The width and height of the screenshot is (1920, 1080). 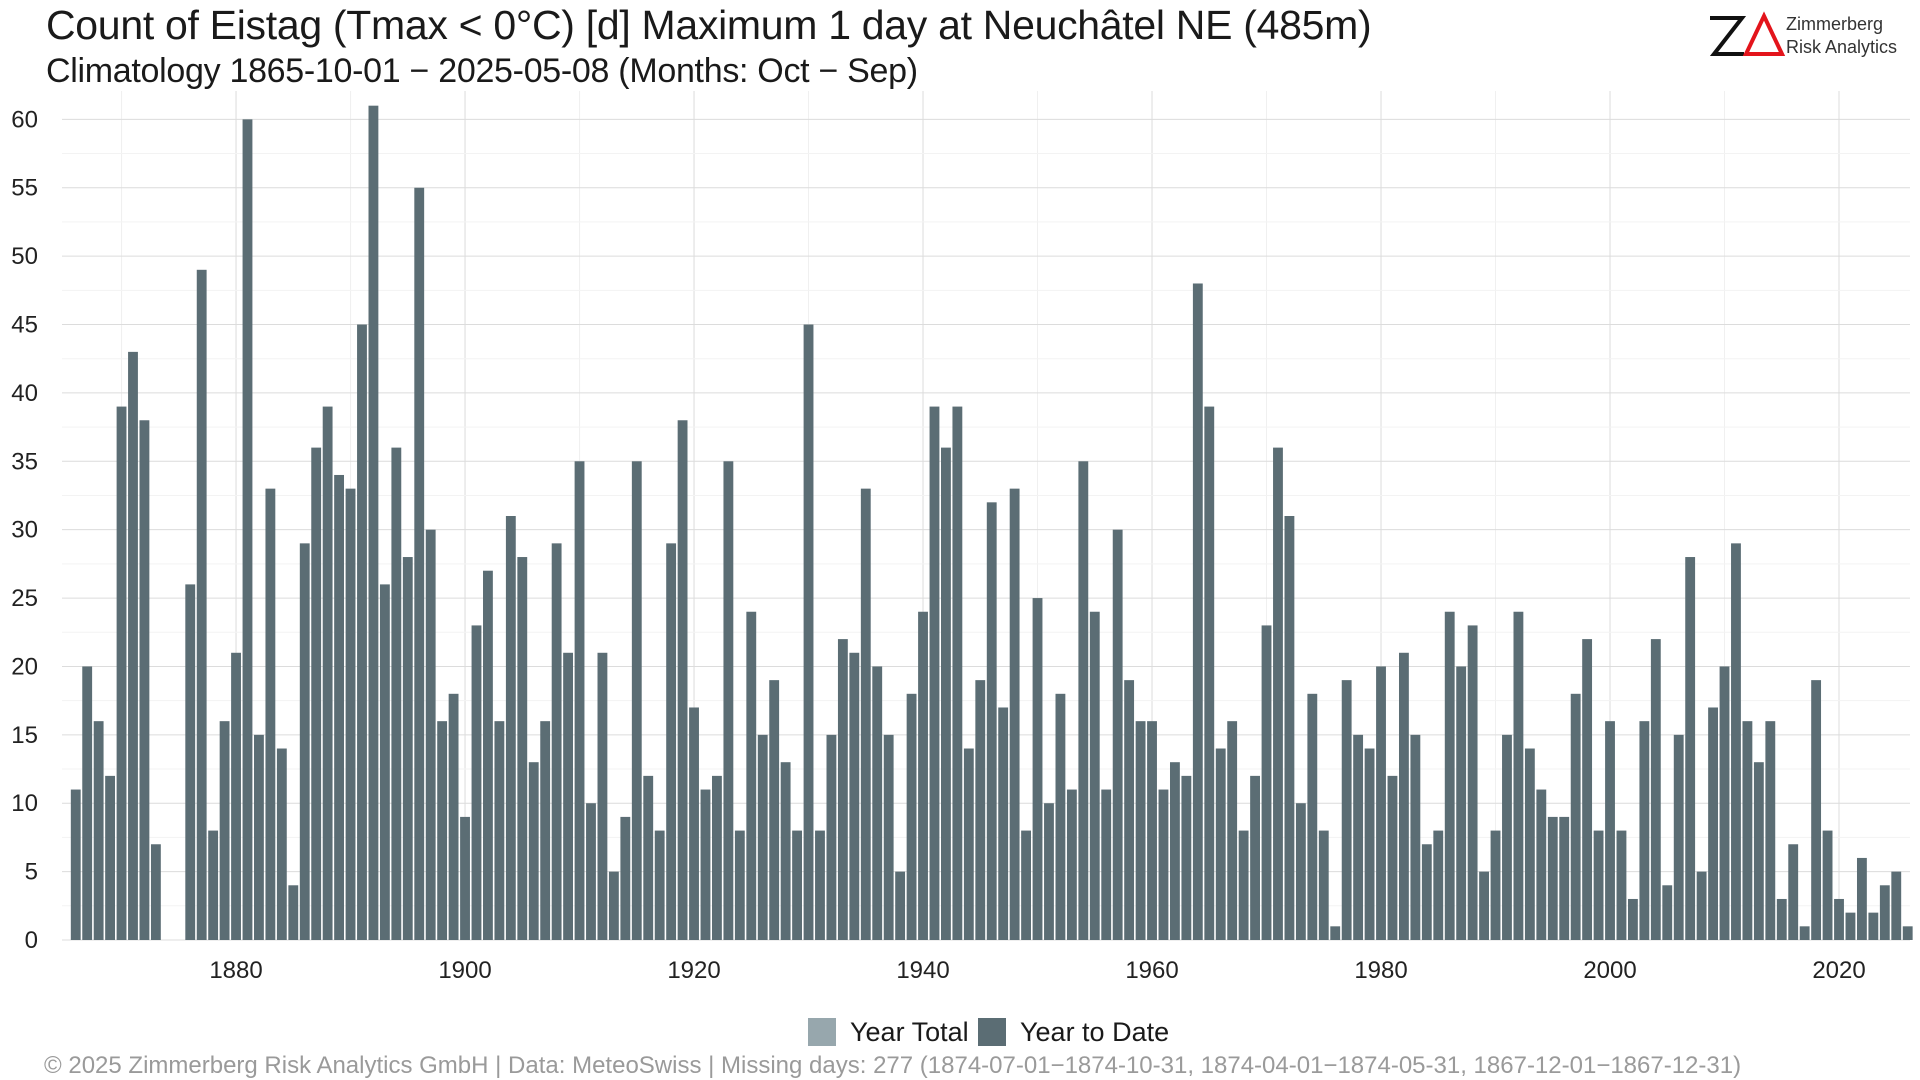 I want to click on x-tick-label: 1880, so click(x=235, y=970).